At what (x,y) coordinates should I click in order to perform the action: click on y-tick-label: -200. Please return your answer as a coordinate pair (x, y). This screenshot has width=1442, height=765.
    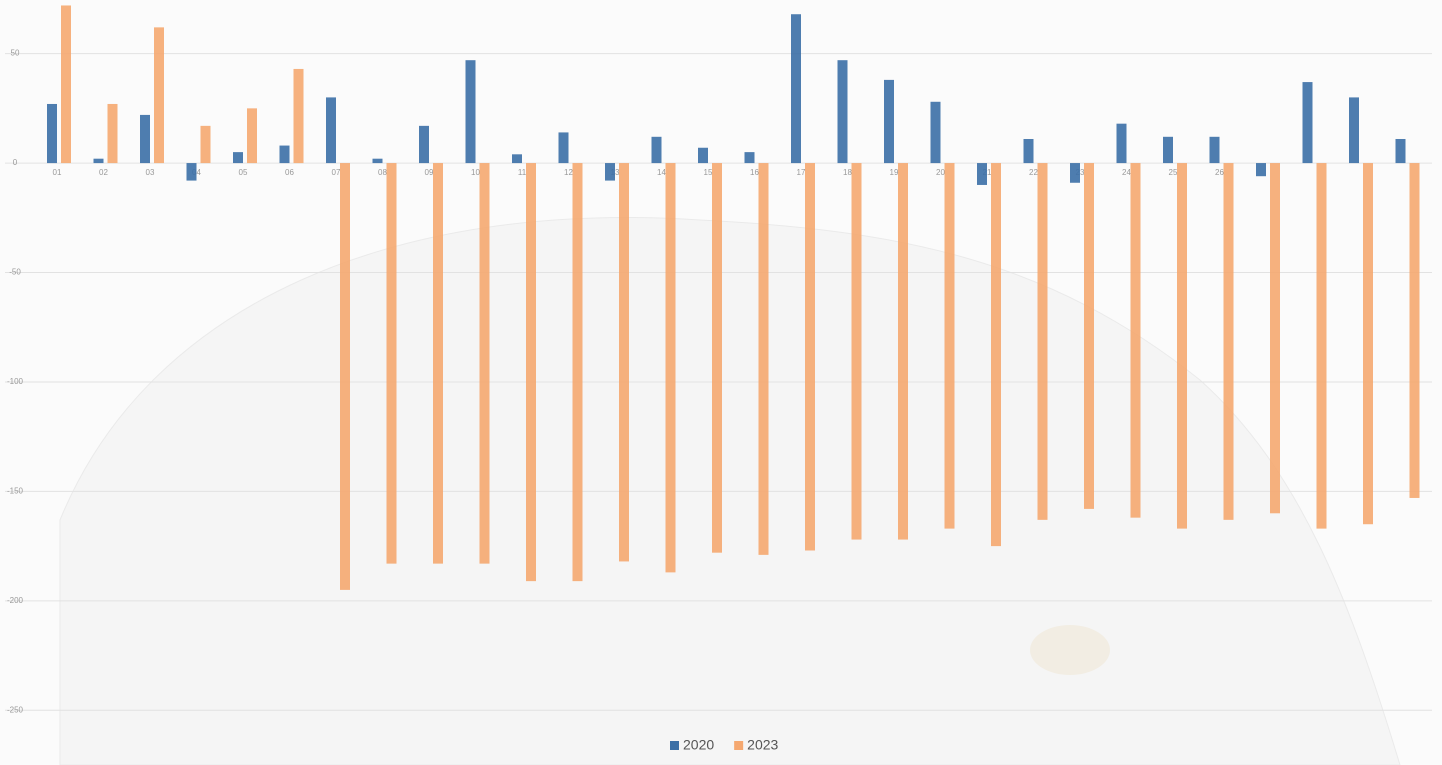
    Looking at the image, I should click on (15, 600).